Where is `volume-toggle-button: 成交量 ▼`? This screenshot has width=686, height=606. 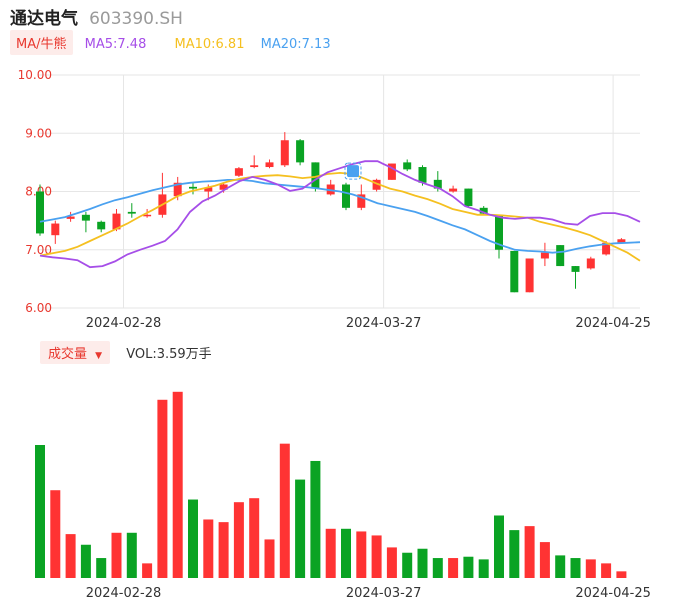
volume-toggle-button: 成交量 ▼ is located at coordinates (75, 352).